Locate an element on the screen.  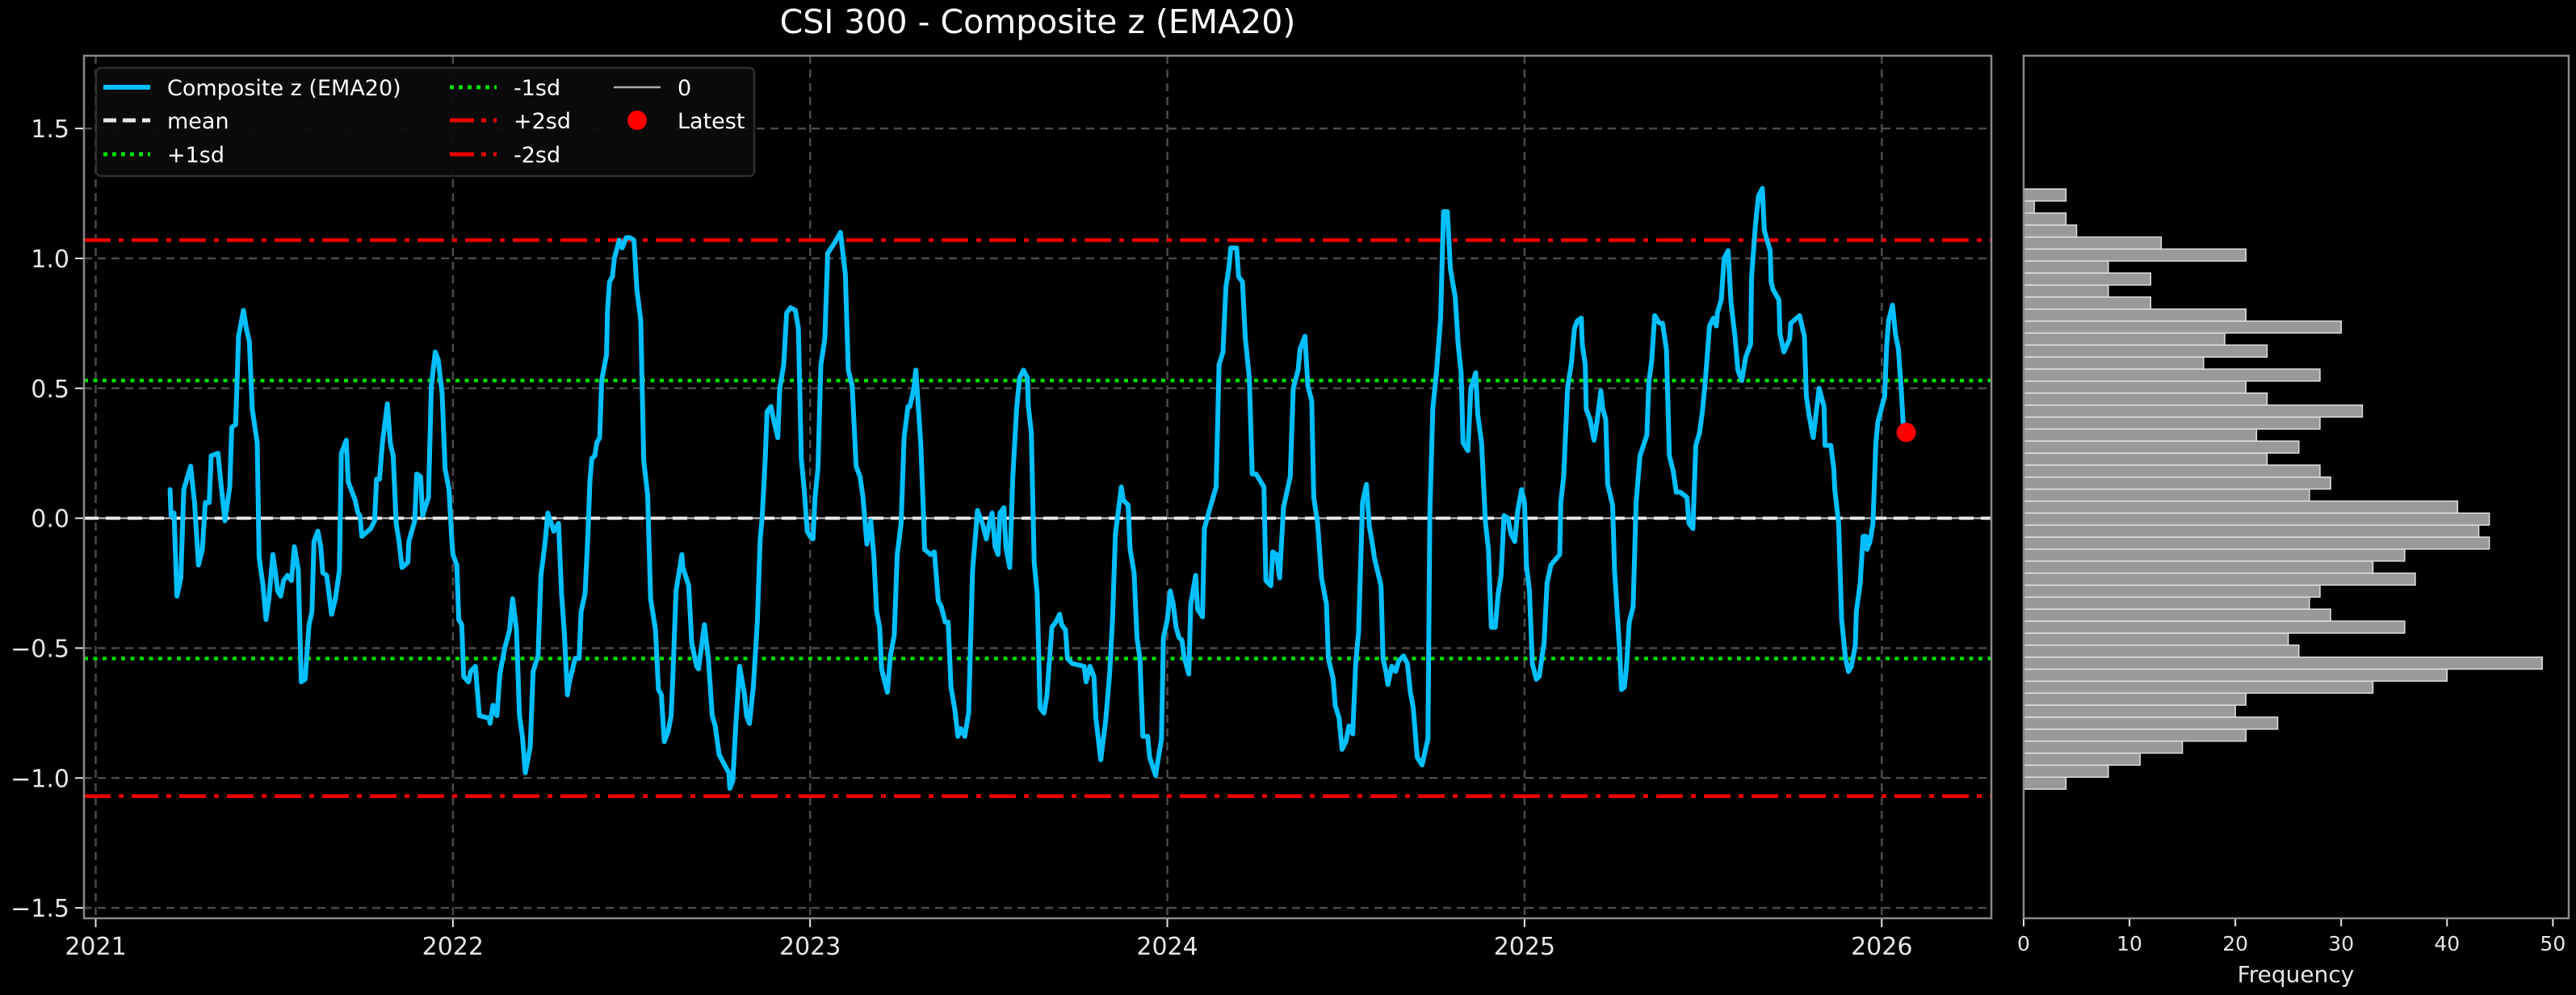
legend-item-m2sd: -2sd is located at coordinates (505, 155).